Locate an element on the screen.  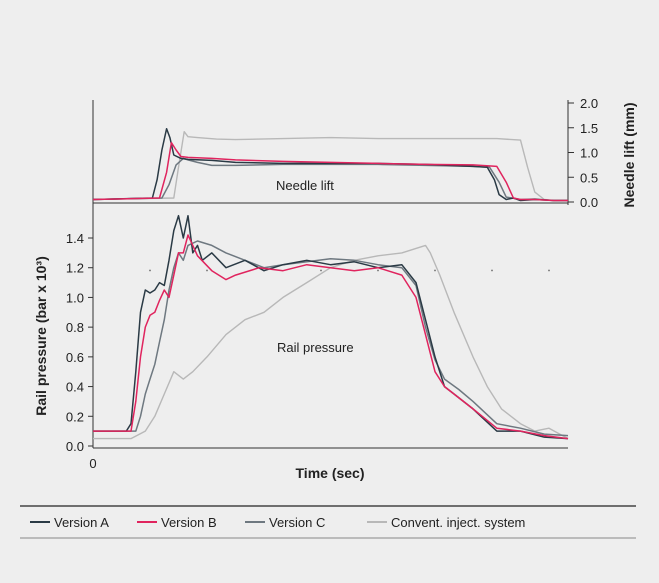
x-axis-title: Time (sec) is located at coordinates (330, 473).